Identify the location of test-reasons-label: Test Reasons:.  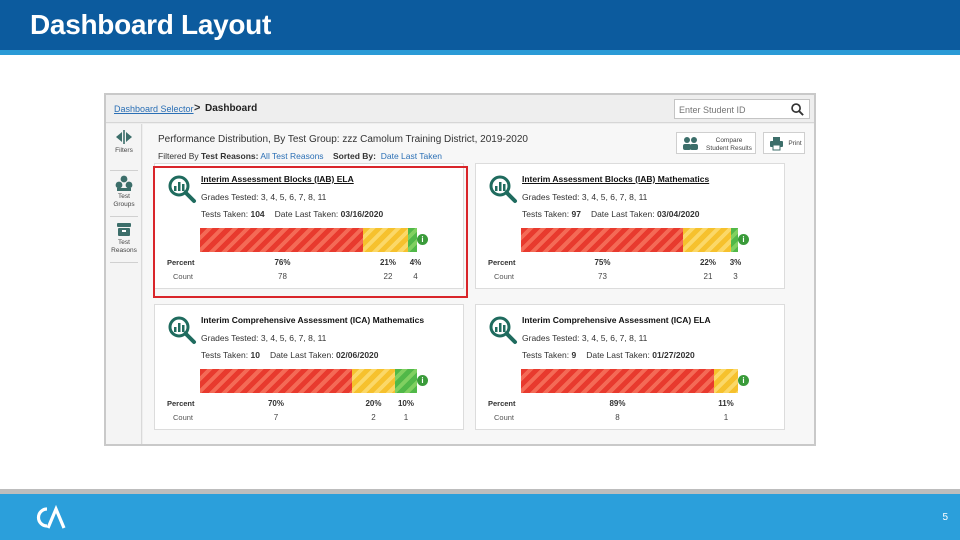
(230, 156).